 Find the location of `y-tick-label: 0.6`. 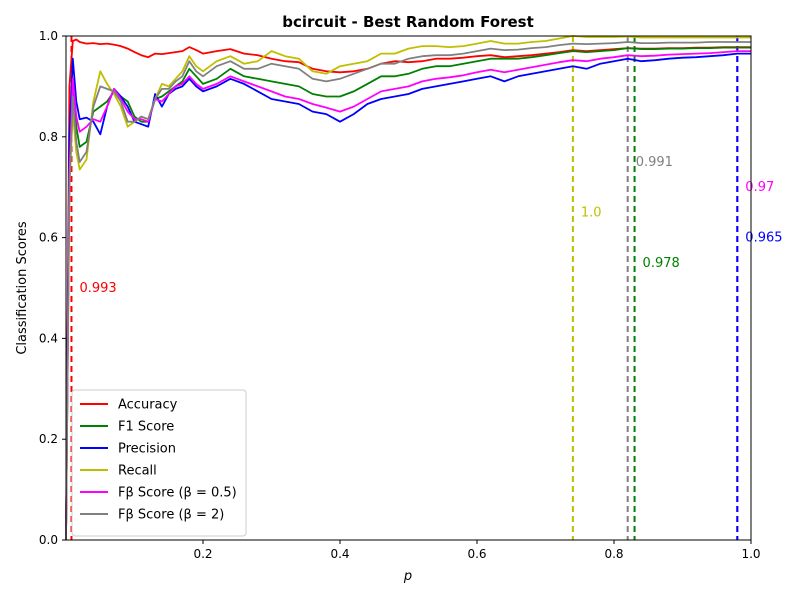

y-tick-label: 0.6 is located at coordinates (48, 238).